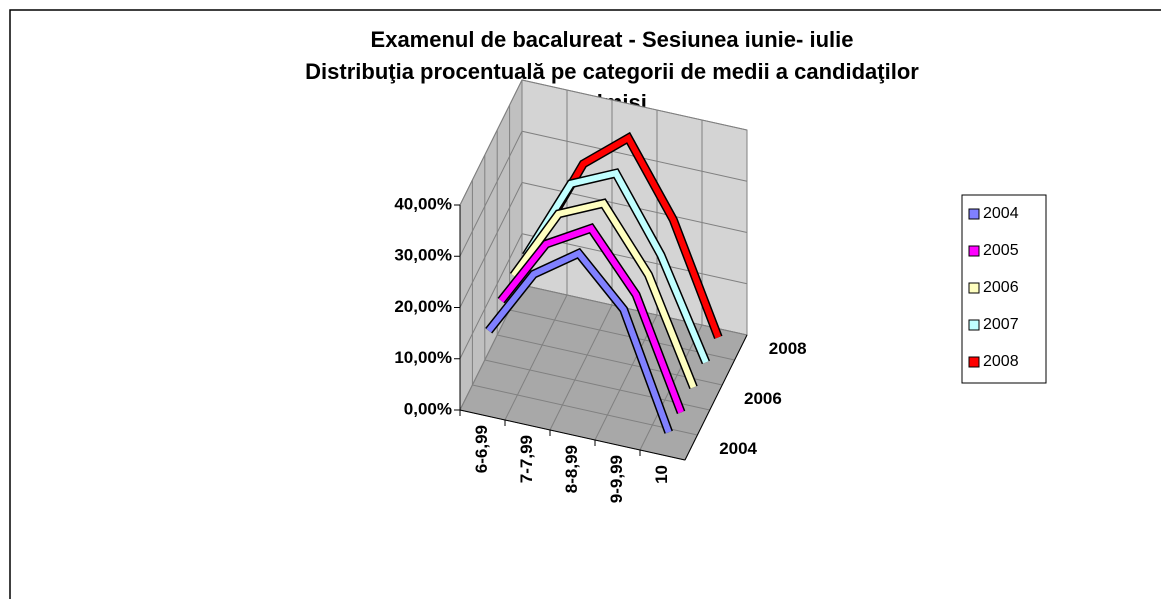 This screenshot has width=1161, height=599. Describe the element at coordinates (423, 203) in the screenshot. I see `y-tick-label: 40,00%` at that location.